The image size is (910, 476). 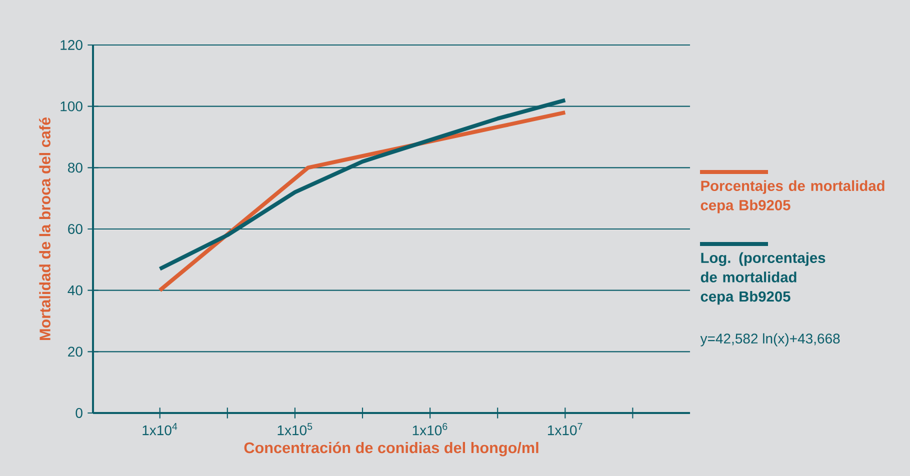 What do you see at coordinates (565, 429) in the screenshot?
I see `x-tick-label: 1x10$^{7}$` at bounding box center [565, 429].